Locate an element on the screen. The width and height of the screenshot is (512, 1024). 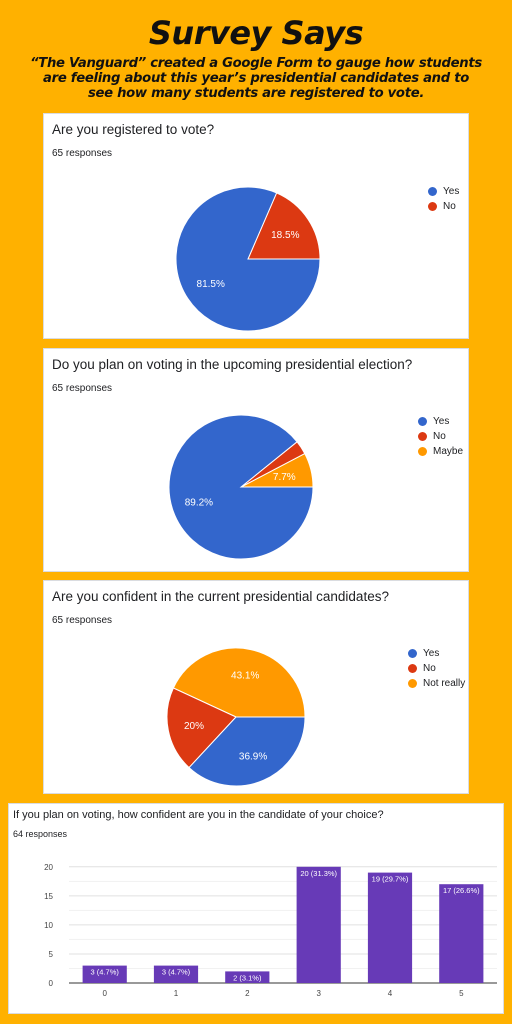
pie-chart-confidence: 43.1% 20% 36.9% is located at coordinates (236, 717).